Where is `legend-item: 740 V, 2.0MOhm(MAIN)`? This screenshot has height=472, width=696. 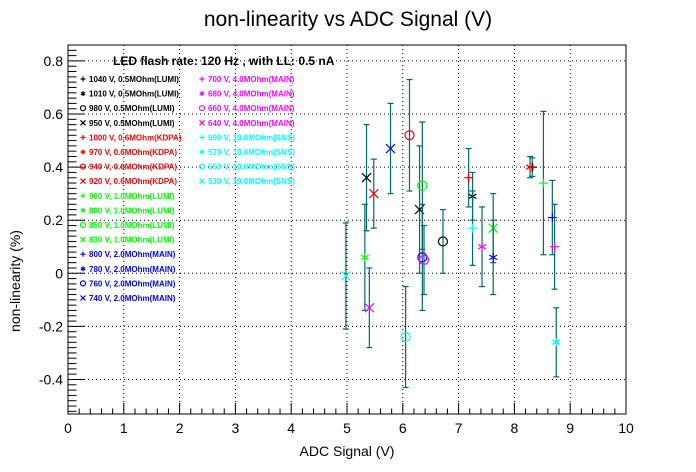 legend-item: 740 V, 2.0MOhm(MAIN) is located at coordinates (128, 298).